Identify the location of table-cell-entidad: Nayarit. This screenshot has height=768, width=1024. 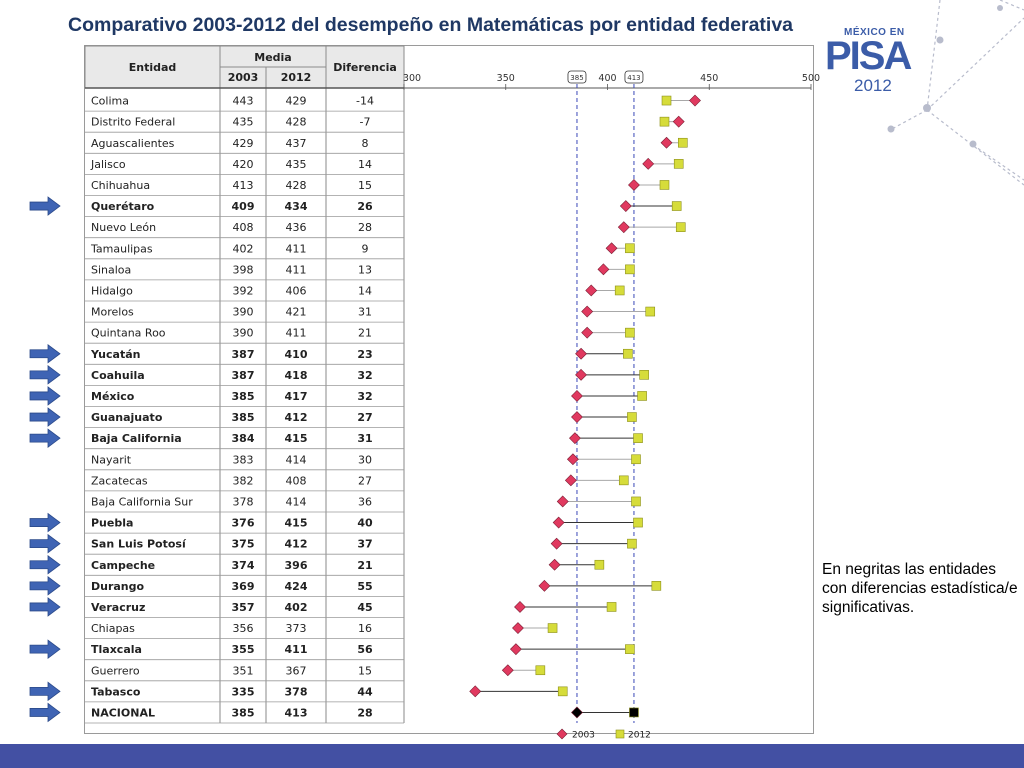
(111, 459).